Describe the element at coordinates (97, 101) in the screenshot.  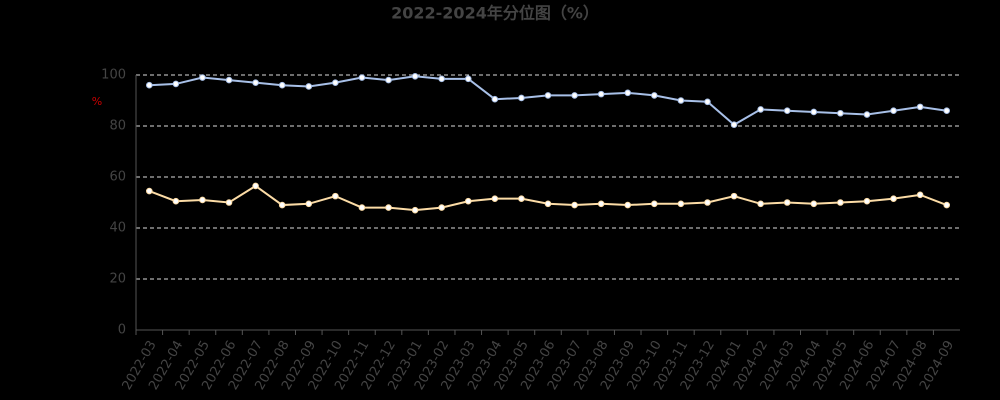
I see `y-axis-label: %` at that location.